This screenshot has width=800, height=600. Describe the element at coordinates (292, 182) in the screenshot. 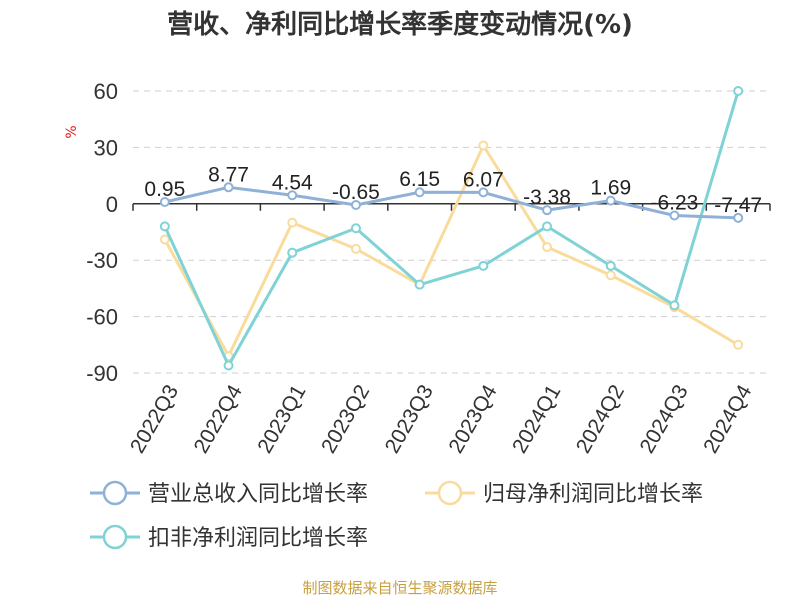

I see `data-label: 4.54` at that location.